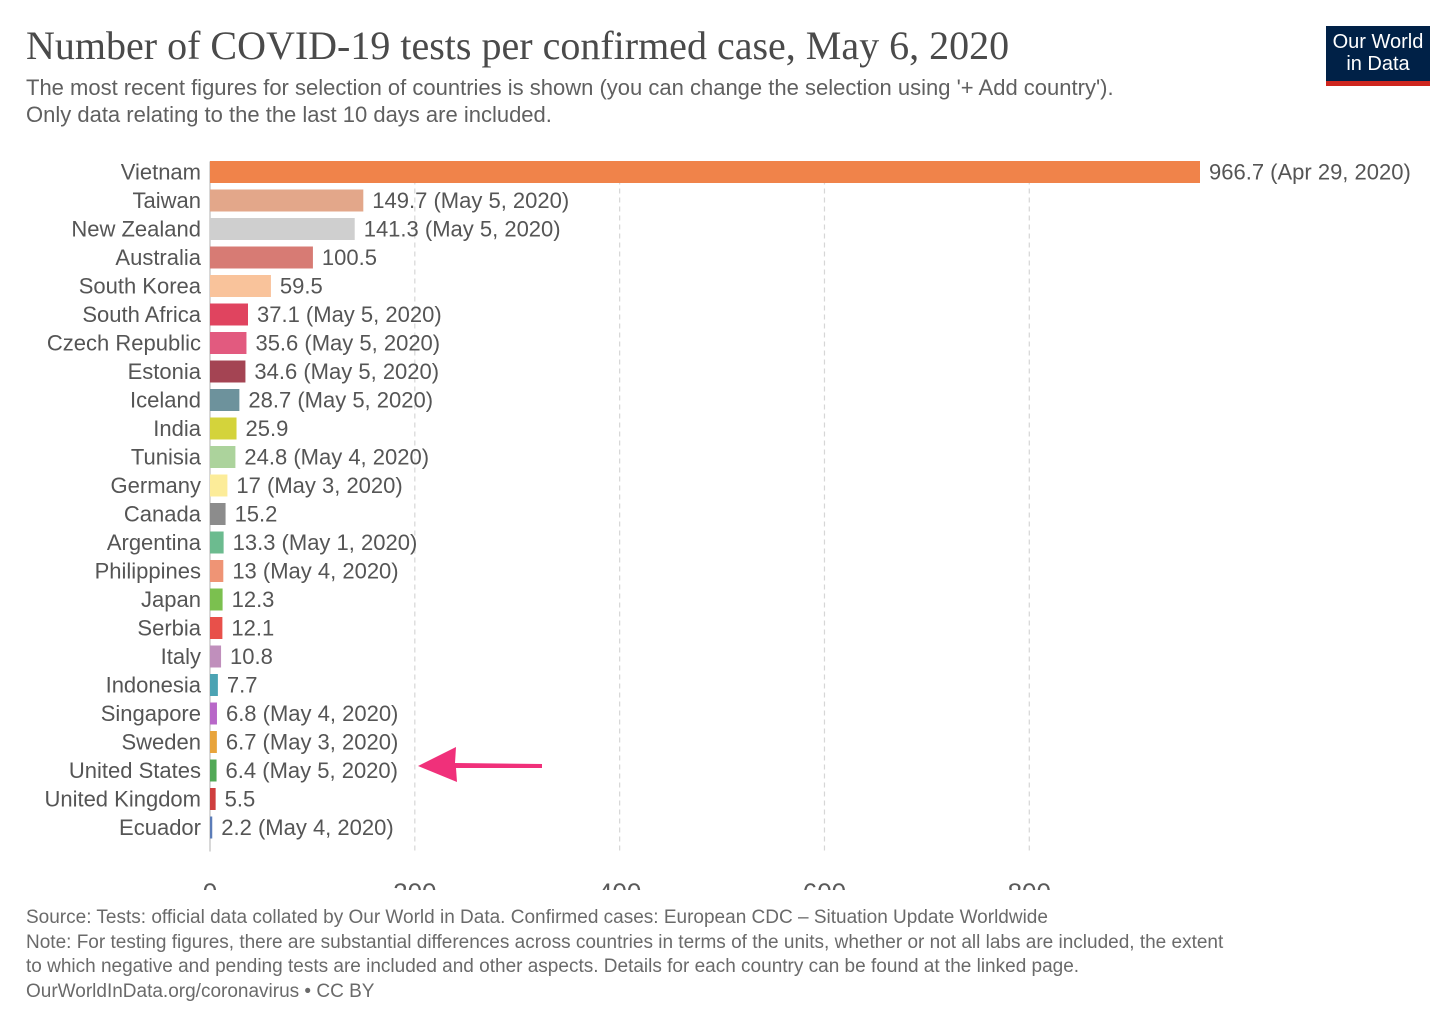 The height and width of the screenshot is (1028, 1456). Describe the element at coordinates (462, 229) in the screenshot. I see `value-label: 141.3 (May 5, 2020)` at that location.